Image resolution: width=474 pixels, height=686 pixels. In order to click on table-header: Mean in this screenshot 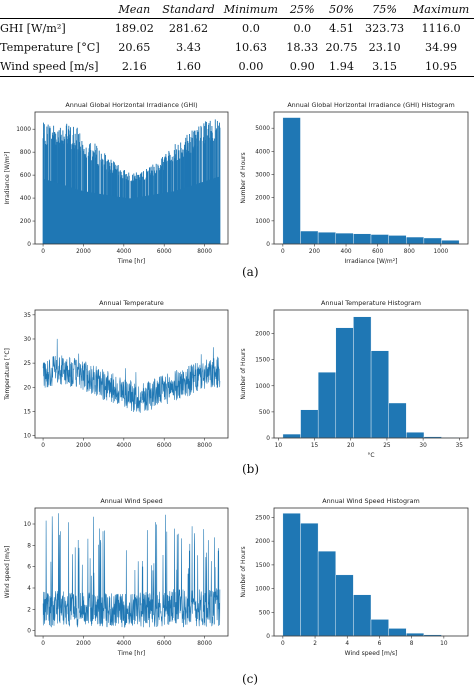, I will do `click(134, 9)`.